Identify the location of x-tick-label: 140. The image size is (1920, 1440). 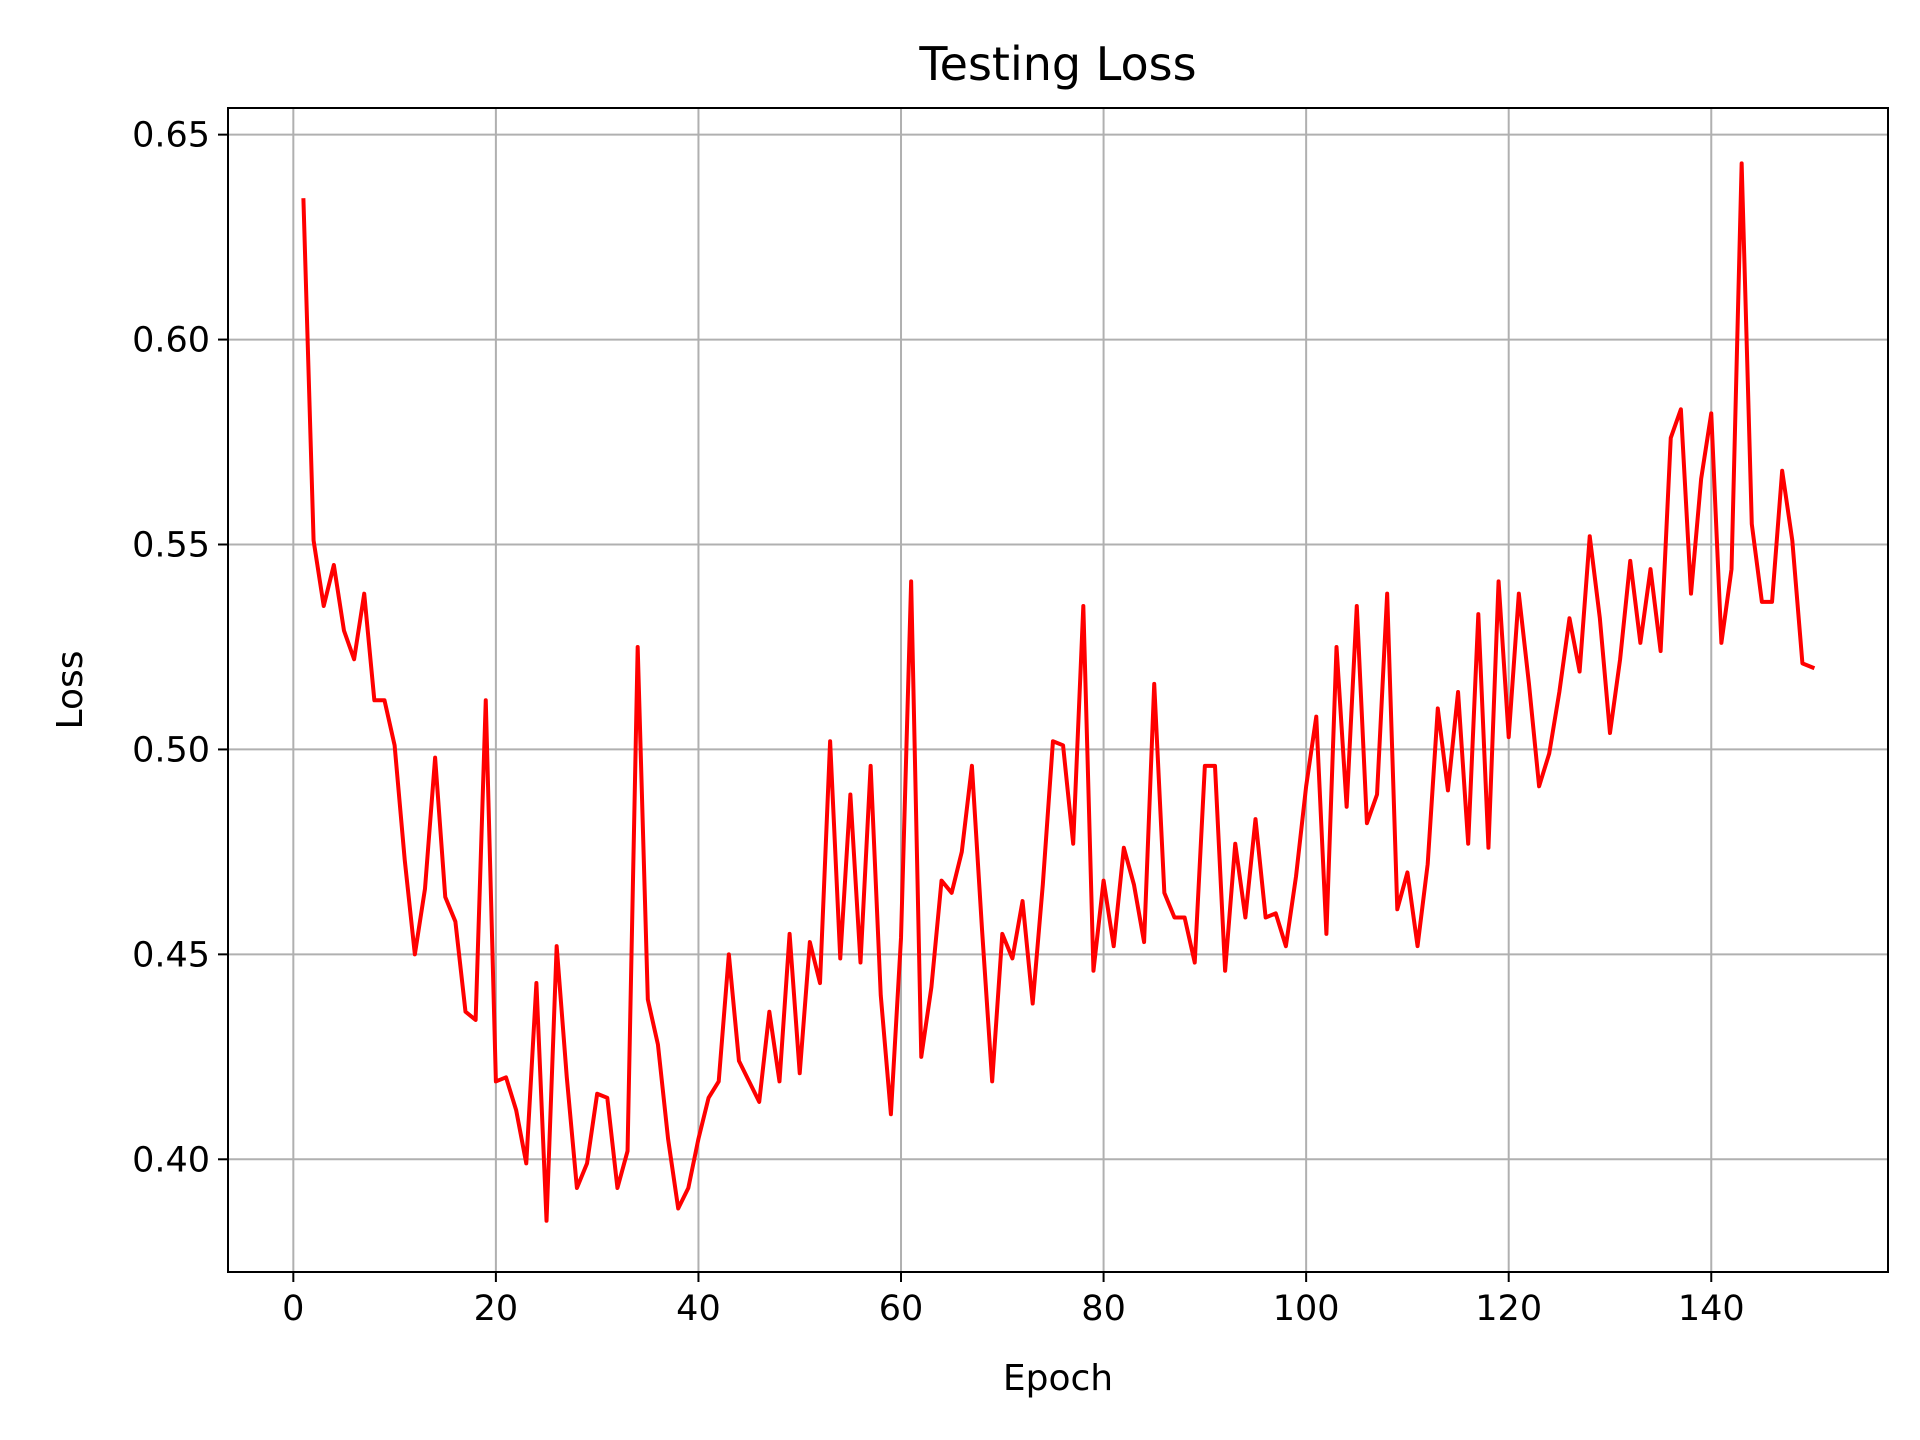
(1711, 1309).